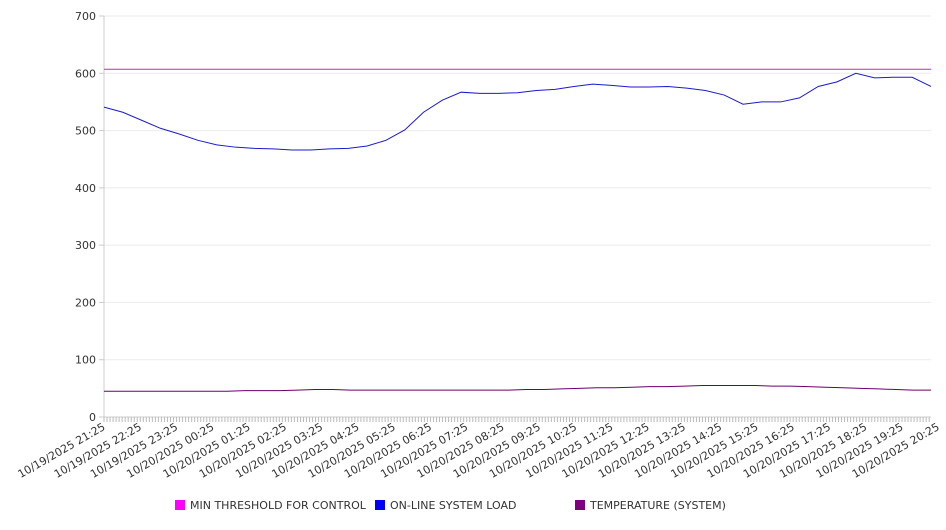 The image size is (946, 530). What do you see at coordinates (453, 505) in the screenshot?
I see `legend-label: ON-LINE SYSTEM LOAD` at bounding box center [453, 505].